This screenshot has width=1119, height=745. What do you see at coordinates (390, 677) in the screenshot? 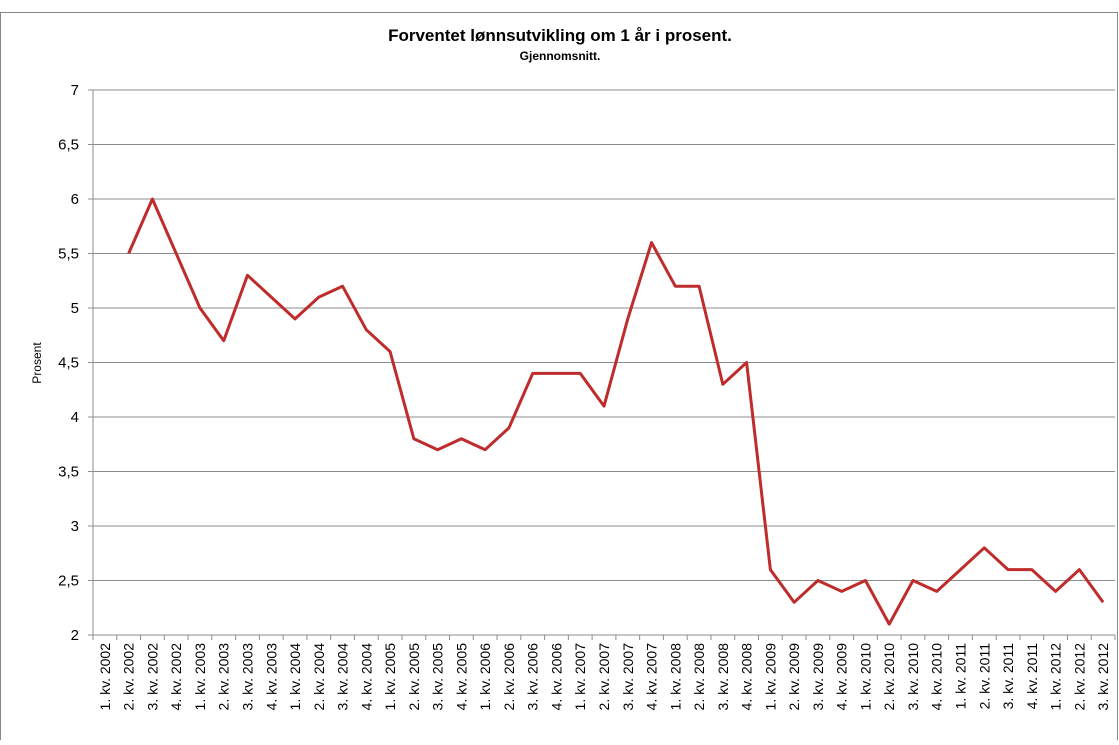
I see `x-tick-label: 1. kv. 2005` at bounding box center [390, 677].